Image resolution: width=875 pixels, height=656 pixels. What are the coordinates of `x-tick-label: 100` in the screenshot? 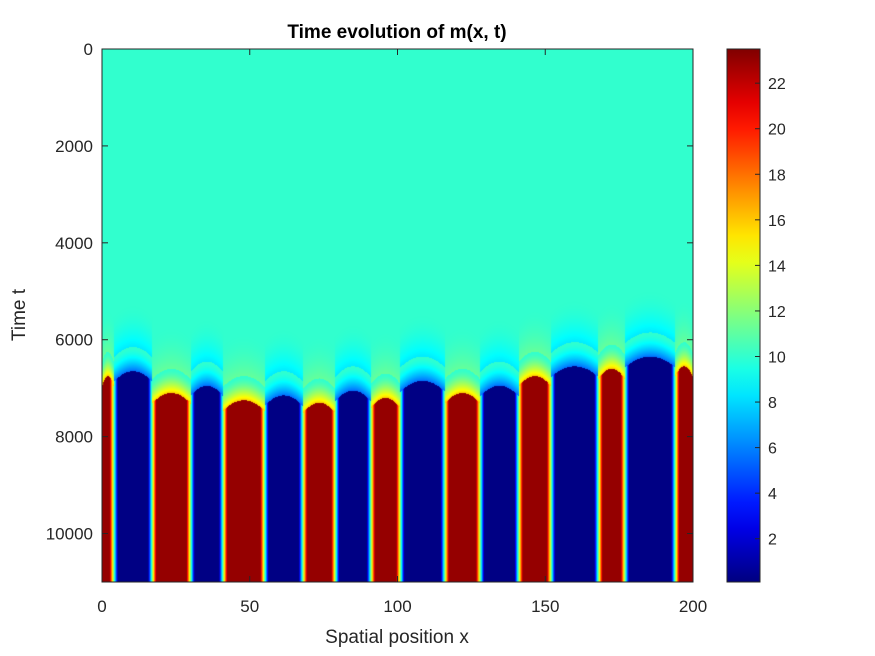 It's located at (397, 606).